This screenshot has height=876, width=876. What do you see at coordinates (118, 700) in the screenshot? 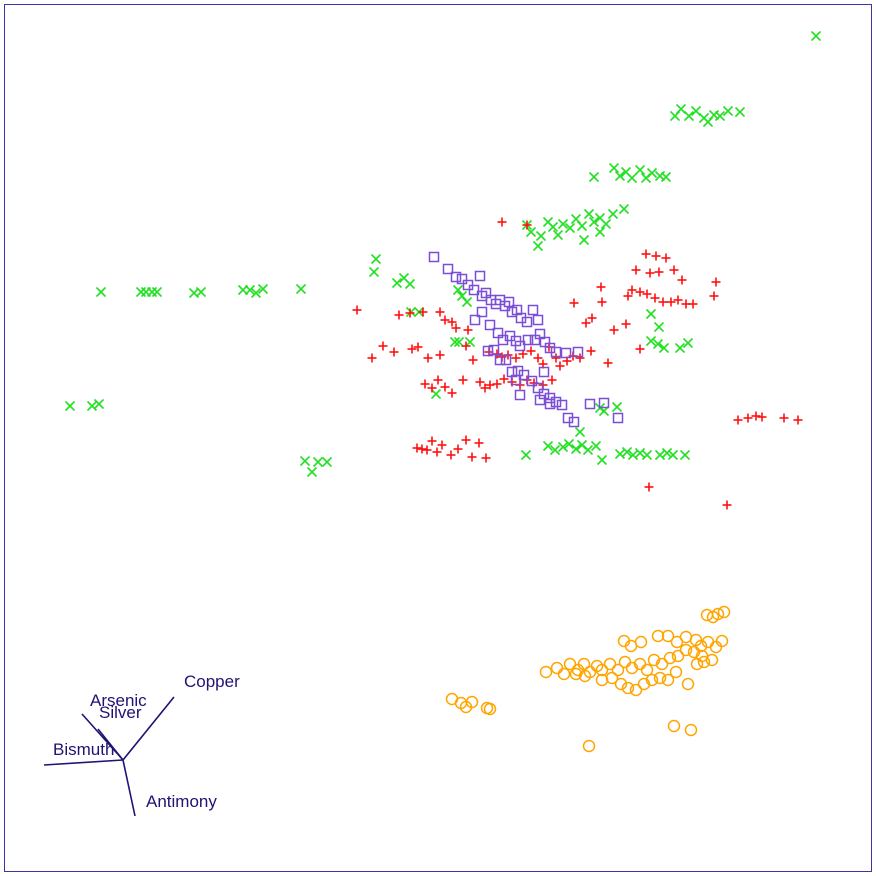
I see `arsenic-label: Arsenic` at bounding box center [118, 700].